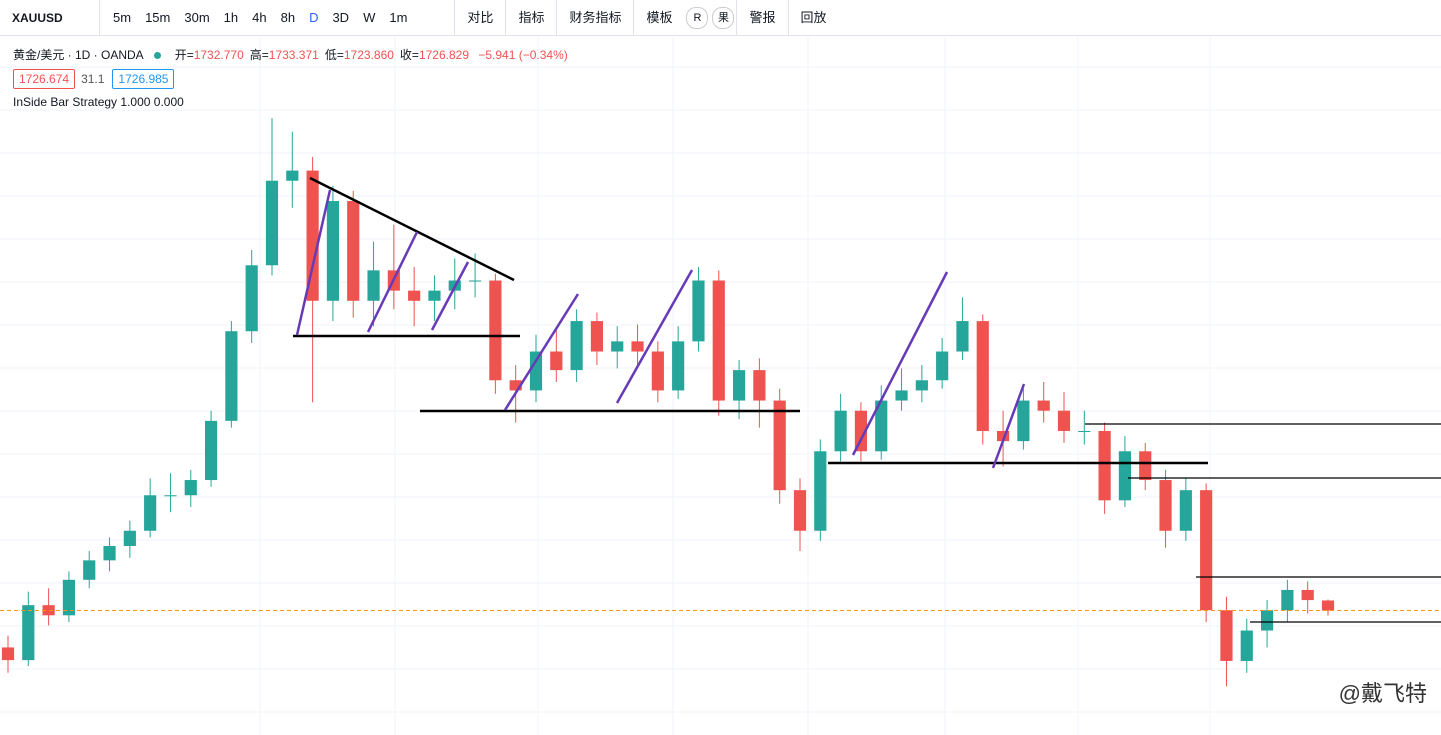 The image size is (1441, 735). I want to click on instrument: 黄金/美元 · 1D · OANDA, so click(78, 55).